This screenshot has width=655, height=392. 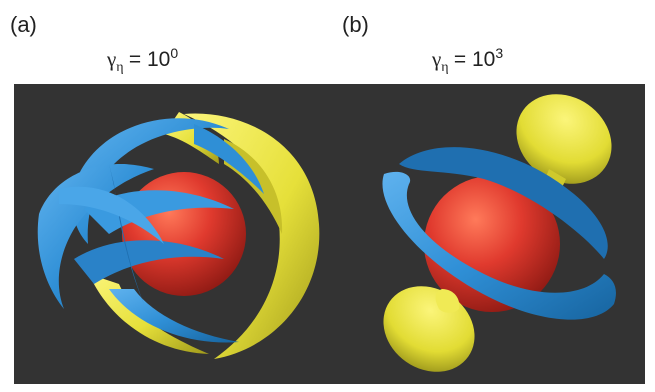 What do you see at coordinates (143, 60) in the screenshot?
I see `panel-a-gamma-label: γη = 100` at bounding box center [143, 60].